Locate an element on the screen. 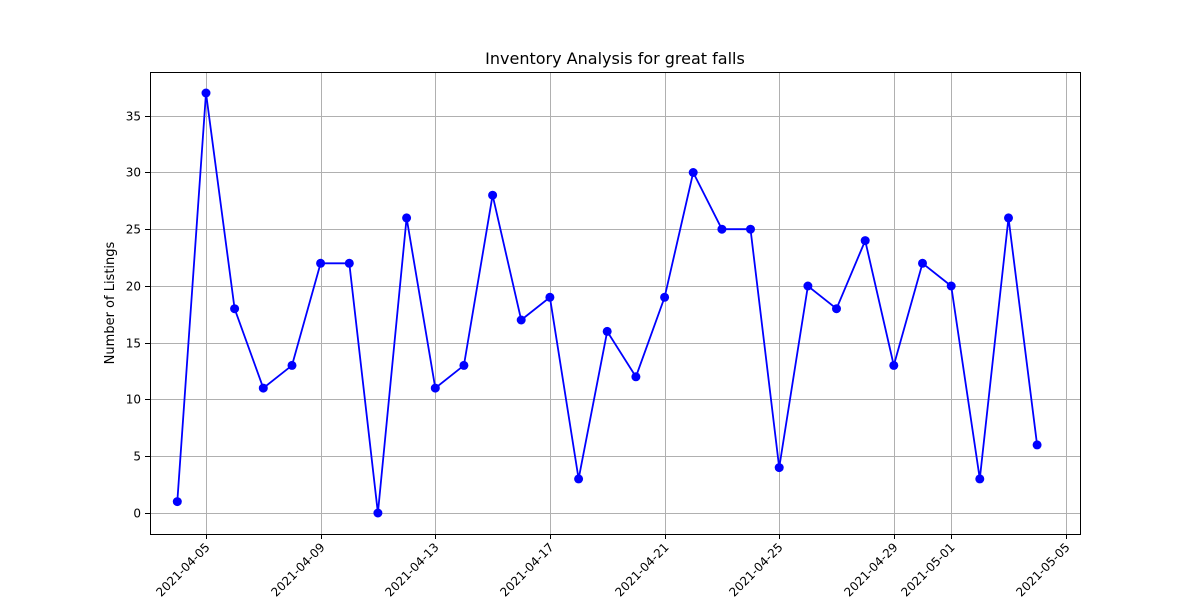 The image size is (1200, 600). x-tick-label: 2021-04-21 is located at coordinates (641, 569).